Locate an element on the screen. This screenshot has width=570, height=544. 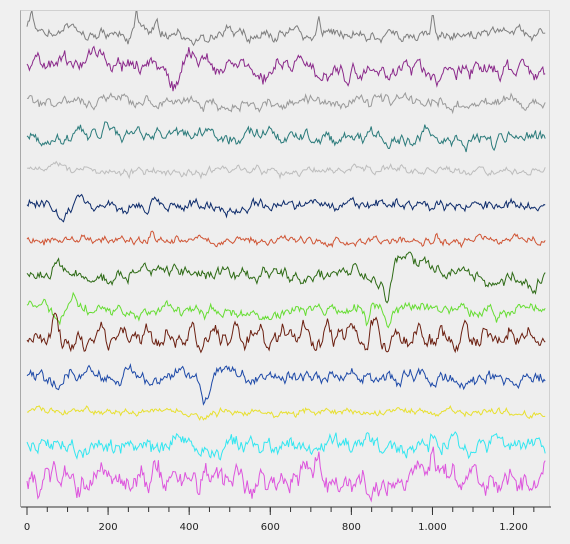
x-tick-label: 600 is located at coordinates (270, 527).